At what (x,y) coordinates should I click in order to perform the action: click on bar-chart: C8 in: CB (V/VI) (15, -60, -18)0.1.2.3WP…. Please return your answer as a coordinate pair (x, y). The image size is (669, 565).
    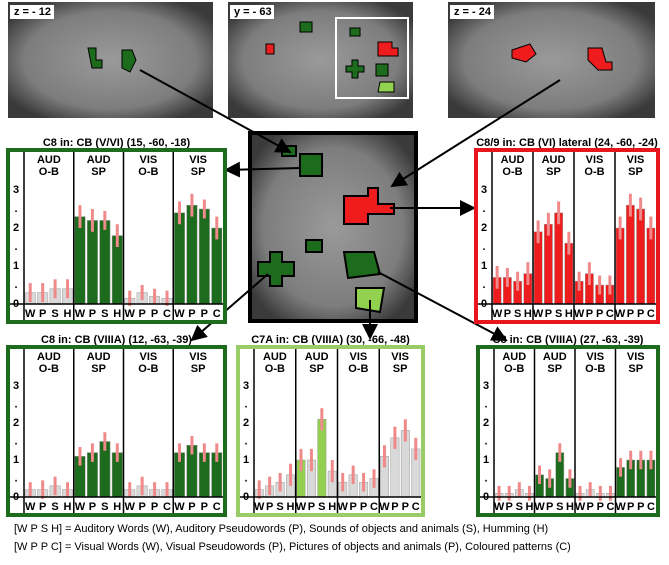
    Looking at the image, I should click on (116, 230).